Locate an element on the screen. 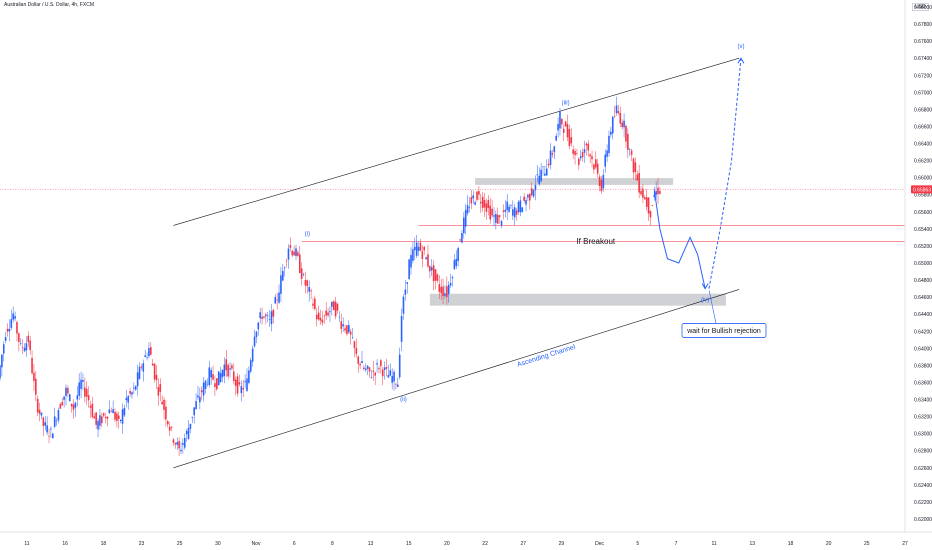  x-tick-label: 20 is located at coordinates (829, 544).